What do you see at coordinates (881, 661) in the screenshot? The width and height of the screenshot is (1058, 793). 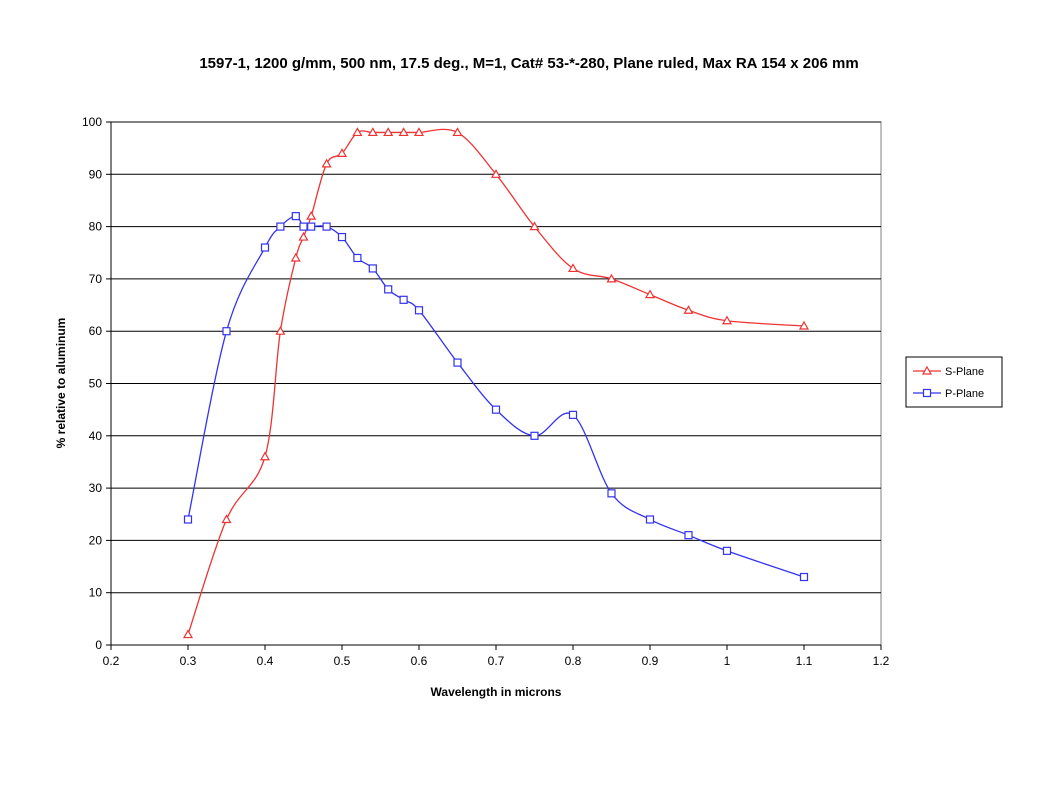 I see `x-tick-label: 1.2` at bounding box center [881, 661].